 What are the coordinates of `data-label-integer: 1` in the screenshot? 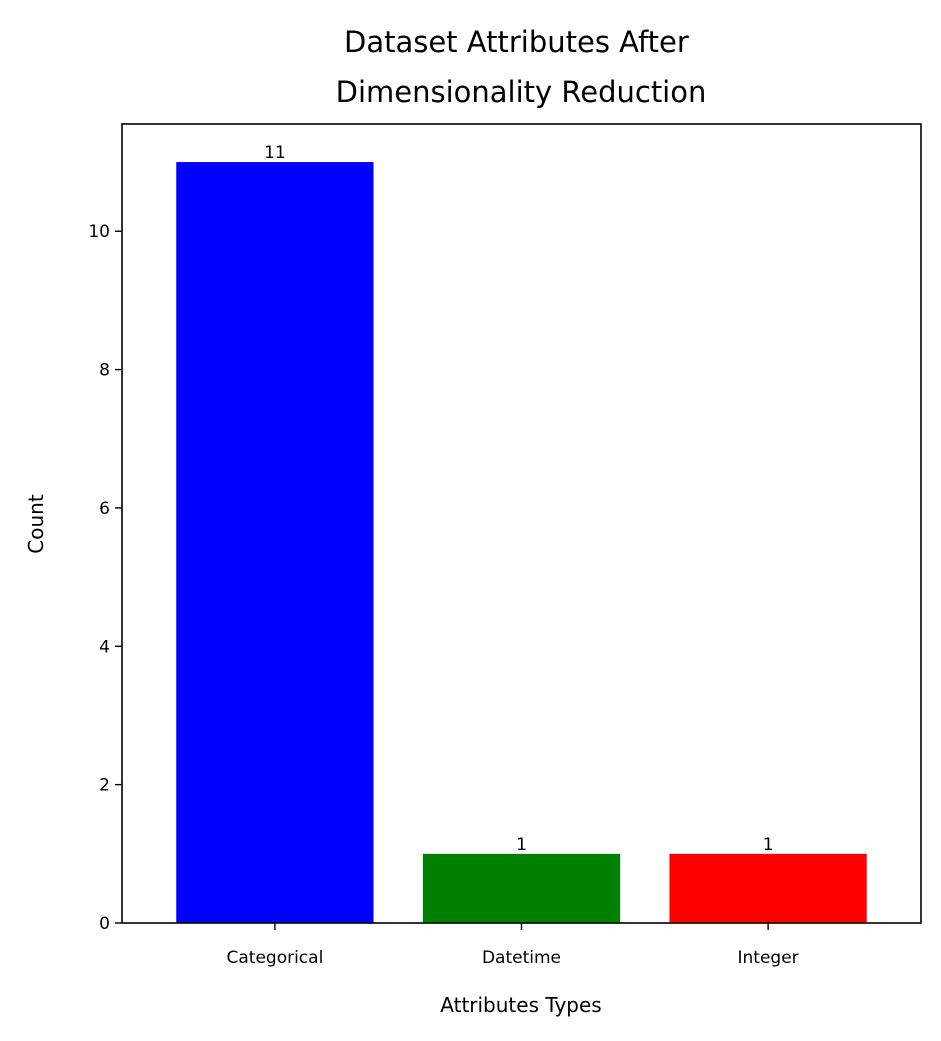 It's located at (768, 845).